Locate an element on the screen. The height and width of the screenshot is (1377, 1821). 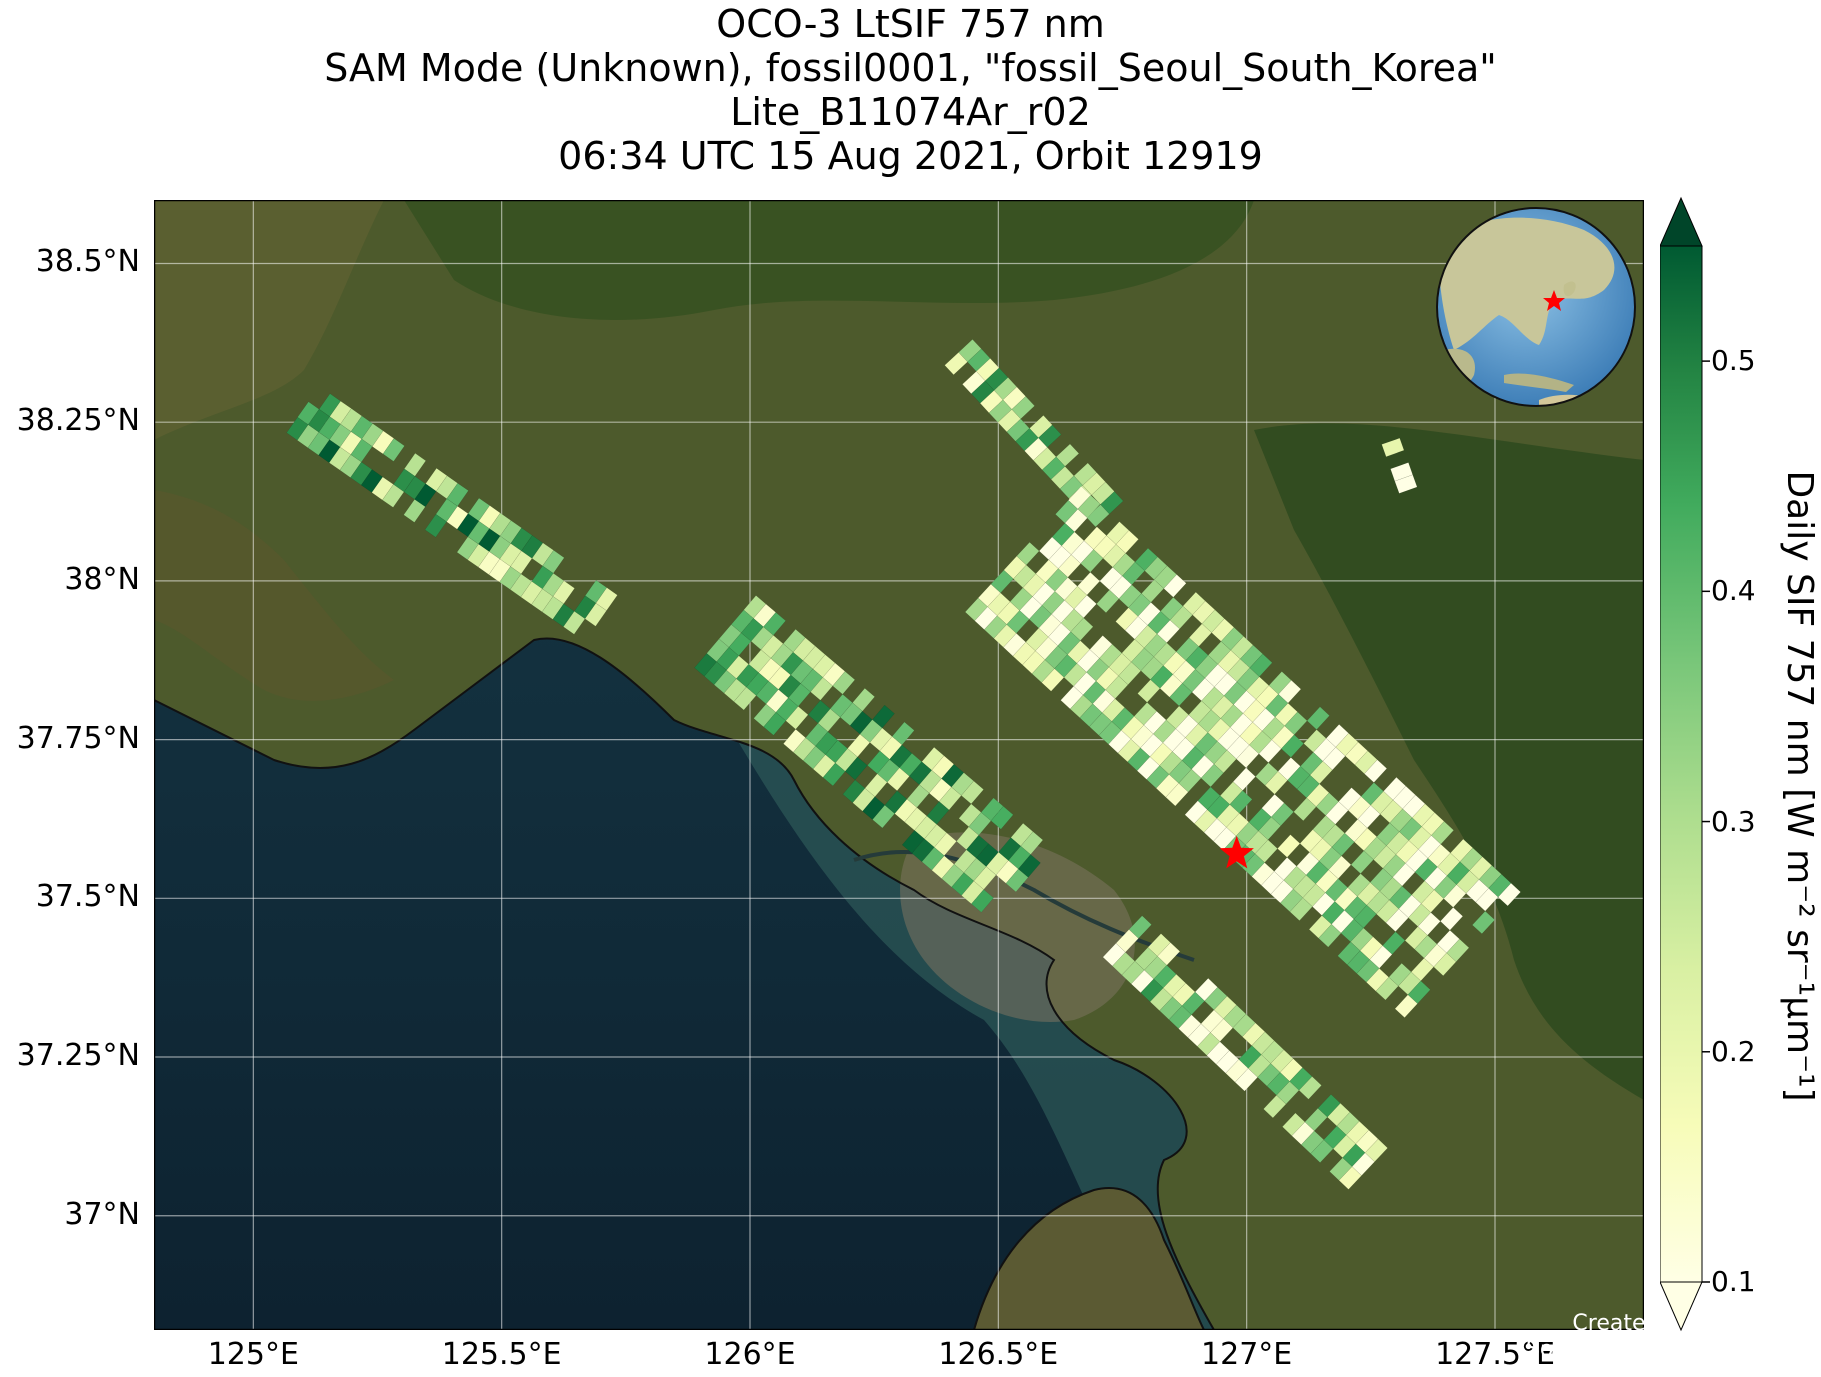
coastline-south is located at coordinates (1089, 1258).